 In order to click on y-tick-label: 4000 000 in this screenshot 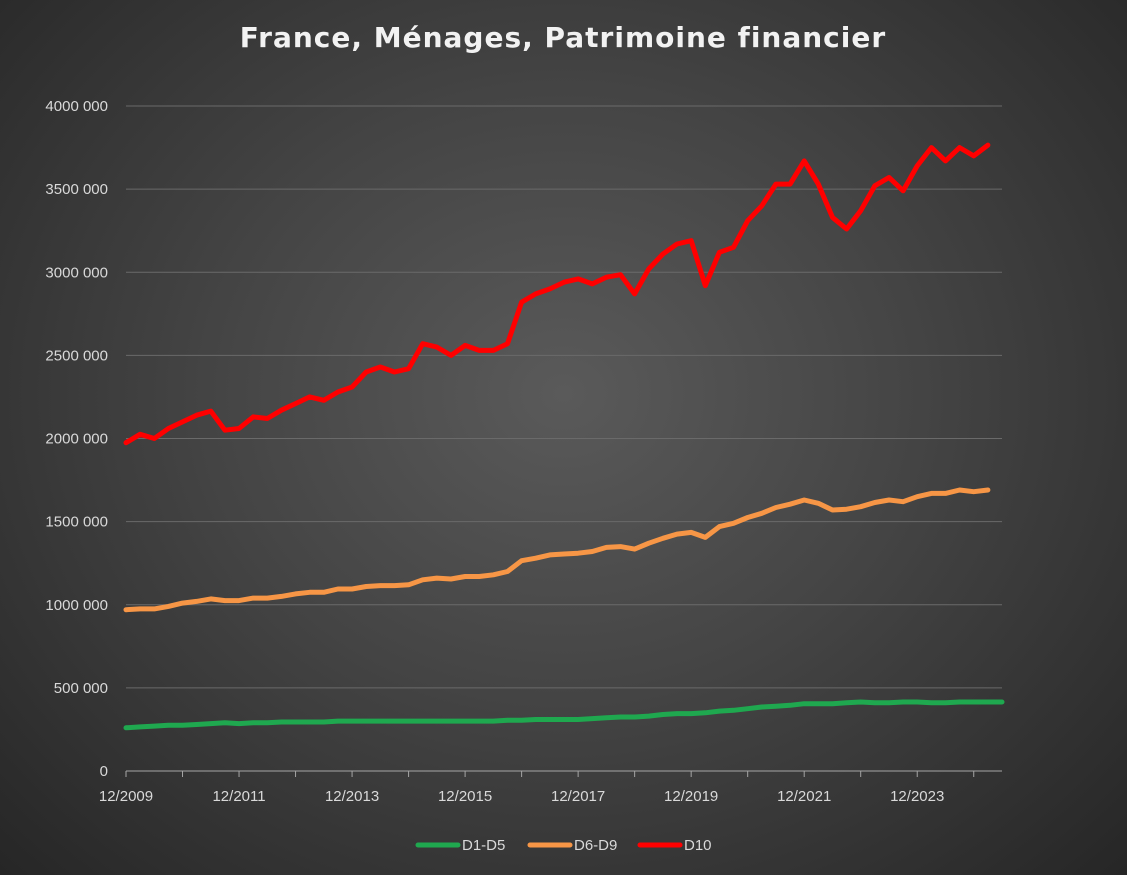, I will do `click(76, 106)`.